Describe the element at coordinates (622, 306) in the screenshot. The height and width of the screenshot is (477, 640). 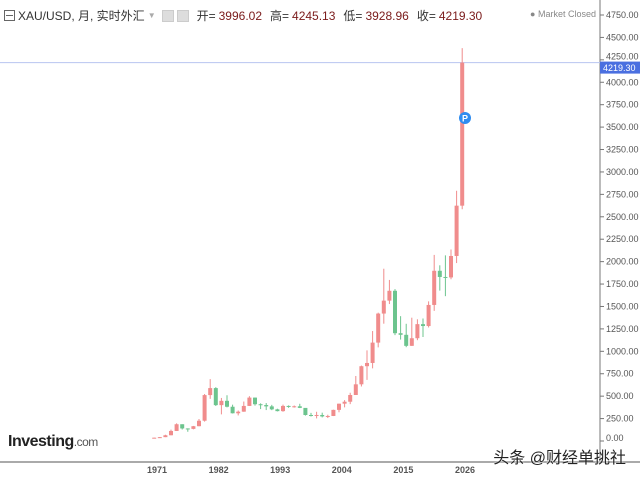
I see `y-tick-label: 1500.00` at that location.